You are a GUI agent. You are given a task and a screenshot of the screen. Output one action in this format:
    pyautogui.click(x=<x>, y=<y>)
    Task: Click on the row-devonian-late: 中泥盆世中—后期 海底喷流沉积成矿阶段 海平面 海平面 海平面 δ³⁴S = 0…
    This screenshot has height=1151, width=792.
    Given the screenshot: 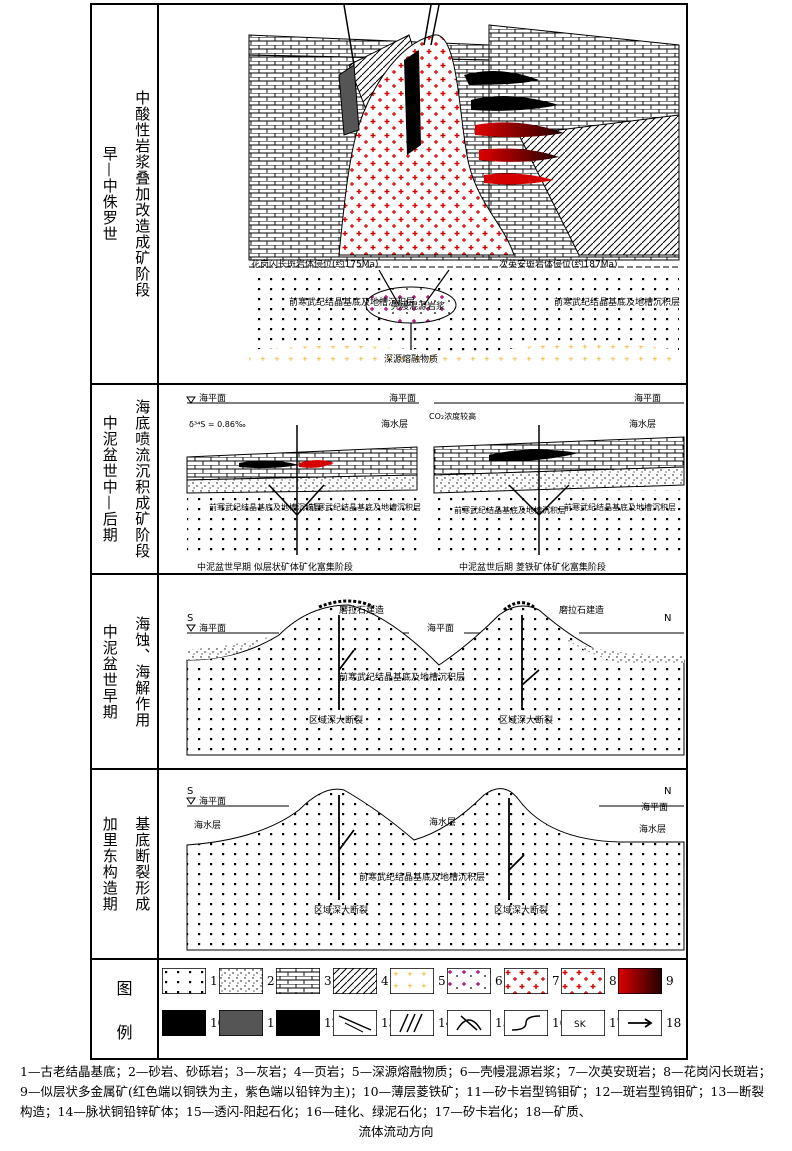 What is the action you would take?
    pyautogui.click(x=389, y=480)
    